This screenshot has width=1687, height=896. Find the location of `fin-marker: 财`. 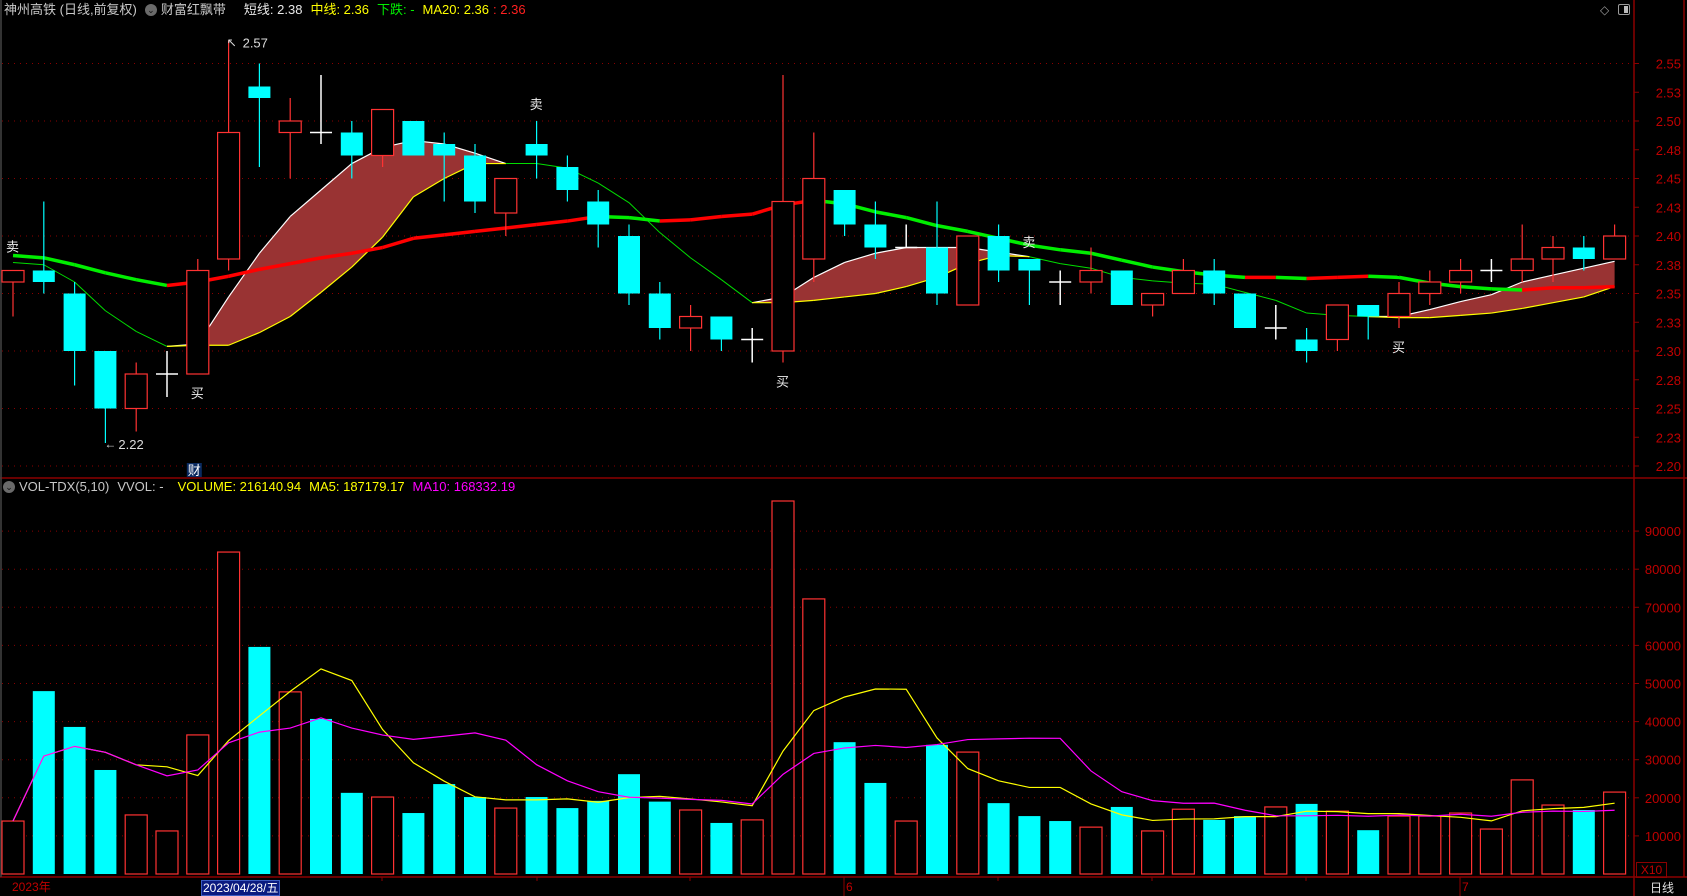

fin-marker: 财 is located at coordinates (194, 471).